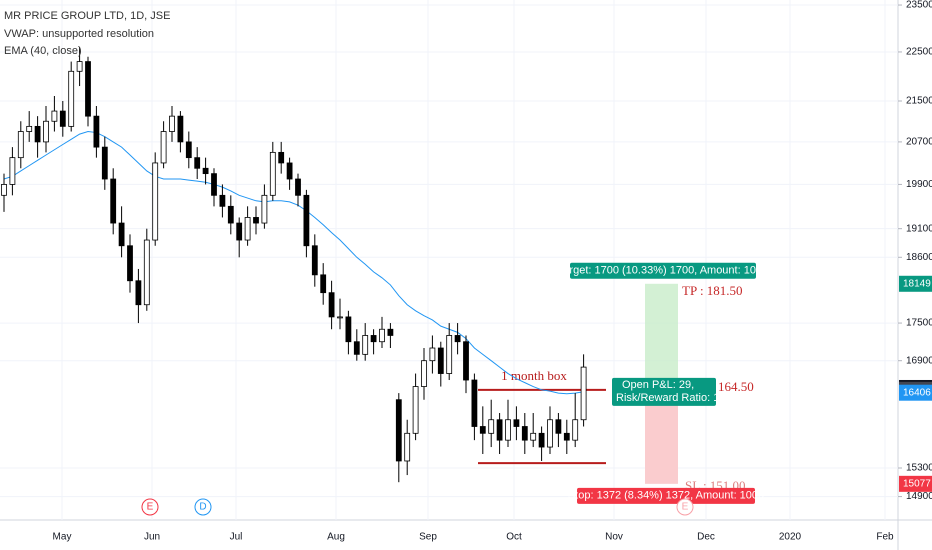 Image resolution: width=932 pixels, height=550 pixels. Describe the element at coordinates (675, 398) in the screenshot. I see `rr-label: Risk/Reward Ratio: 1.24` at that location.